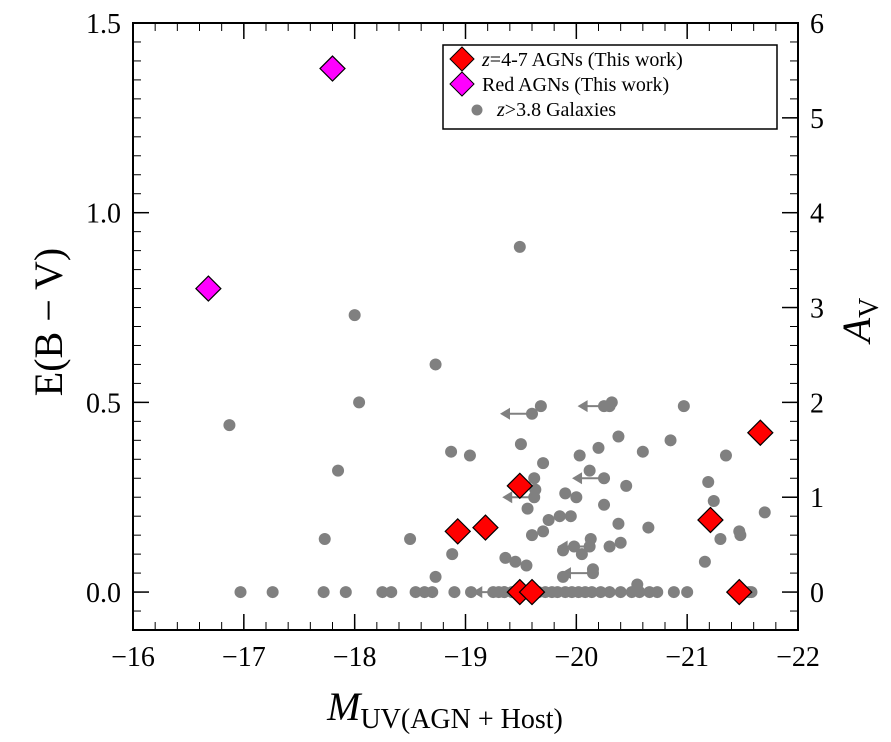 The height and width of the screenshot is (742, 891). What do you see at coordinates (859, 322) in the screenshot?
I see `y2-axis-title: AV` at bounding box center [859, 322].